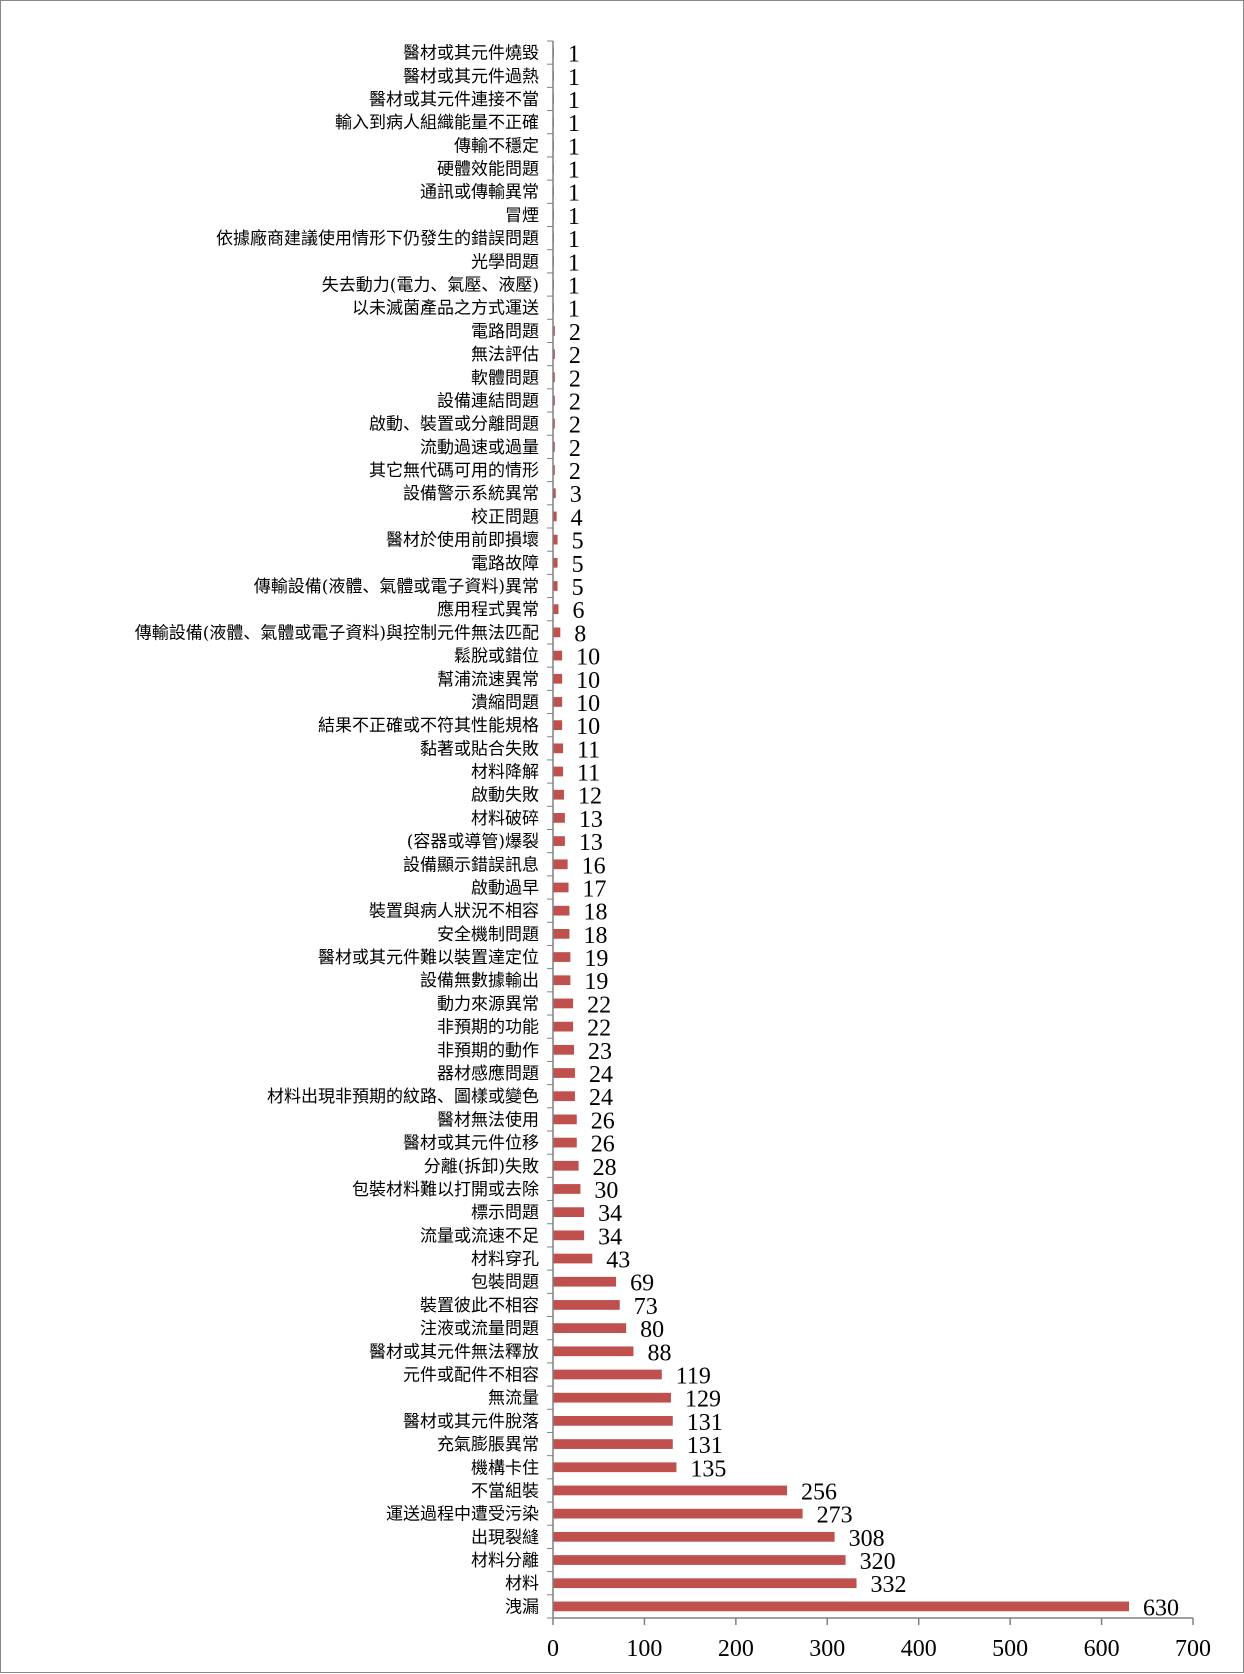 The height and width of the screenshot is (1674, 1244). I want to click on category-label: 冒煙, so click(522, 216).